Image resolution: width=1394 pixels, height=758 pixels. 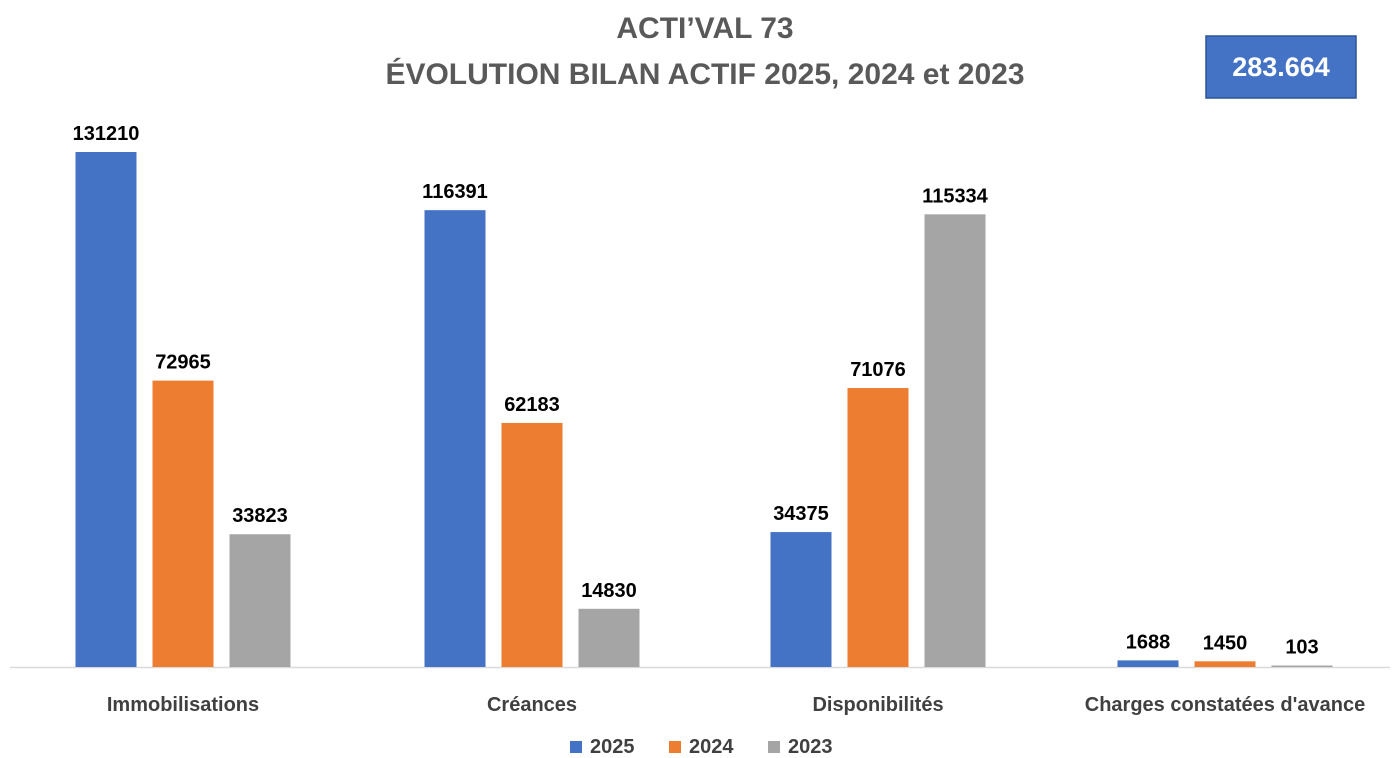 I want to click on legend-label-2025: 2025, so click(x=612, y=747).